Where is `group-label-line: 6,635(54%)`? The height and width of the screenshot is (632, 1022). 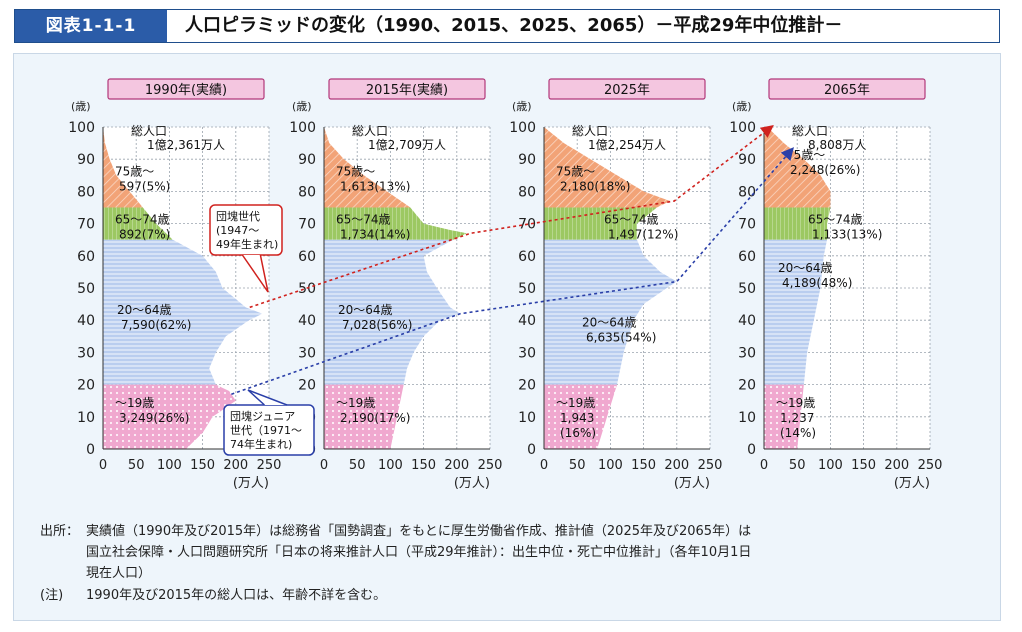 group-label-line: 6,635(54%) is located at coordinates (621, 338).